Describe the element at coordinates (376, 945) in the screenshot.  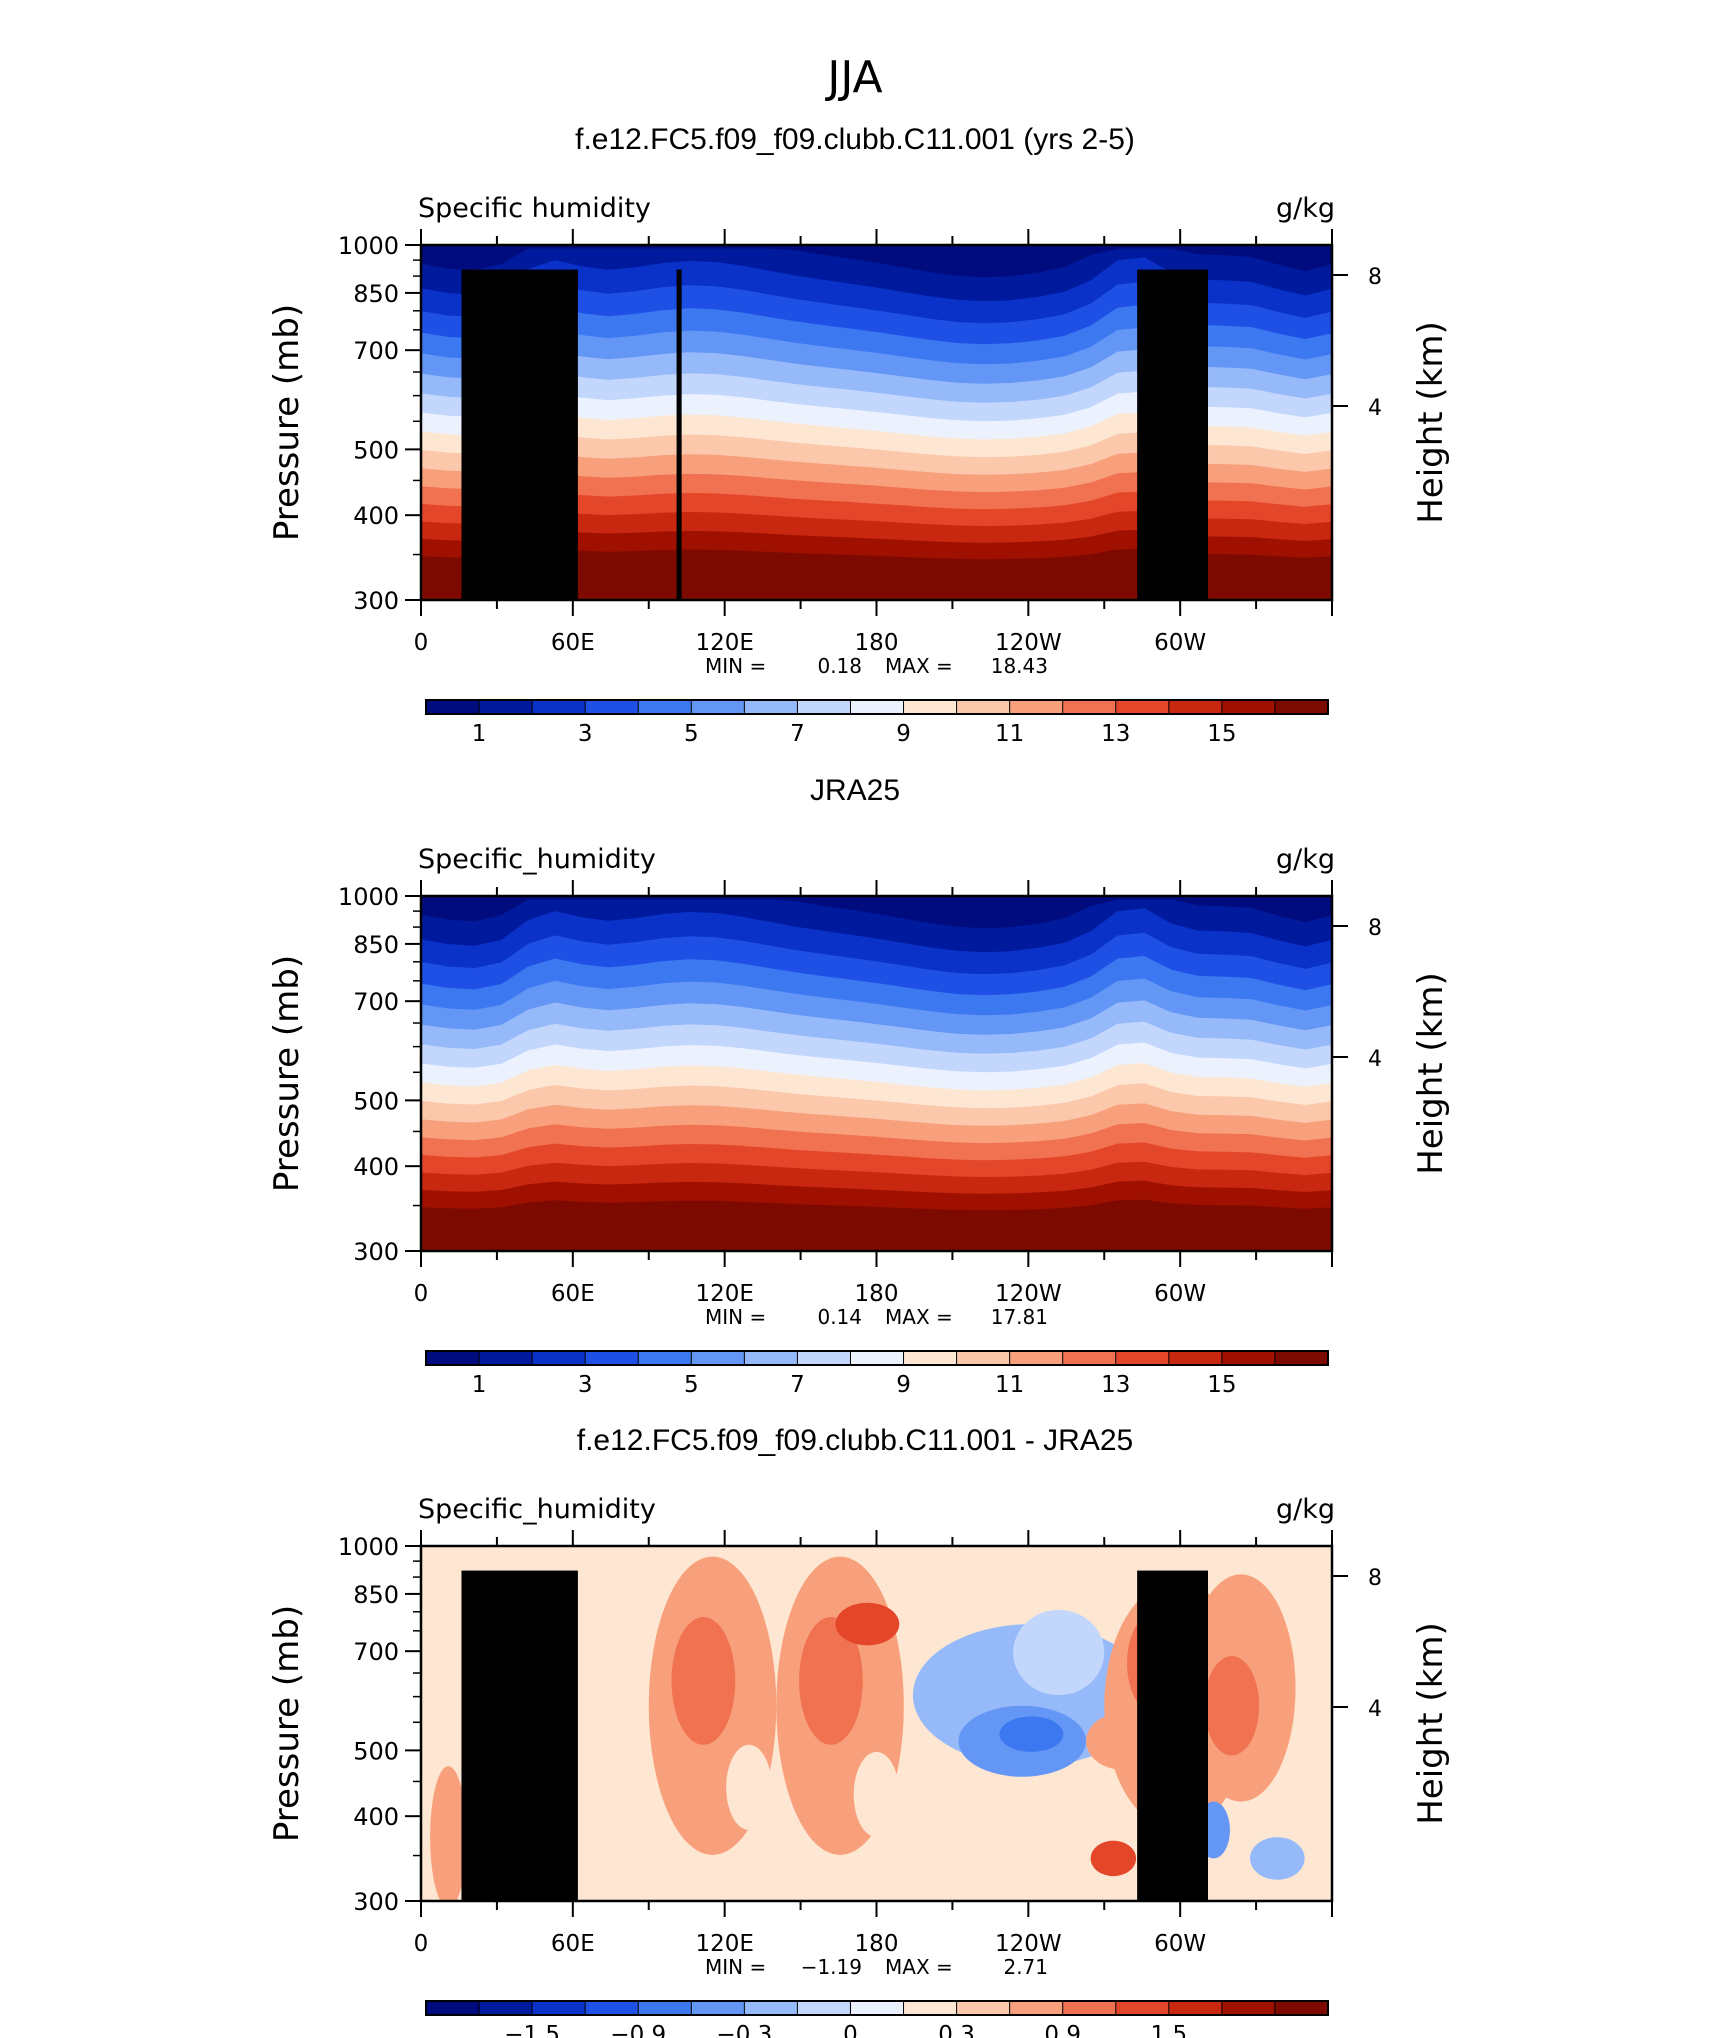
I see `y-tick-label: 850` at that location.